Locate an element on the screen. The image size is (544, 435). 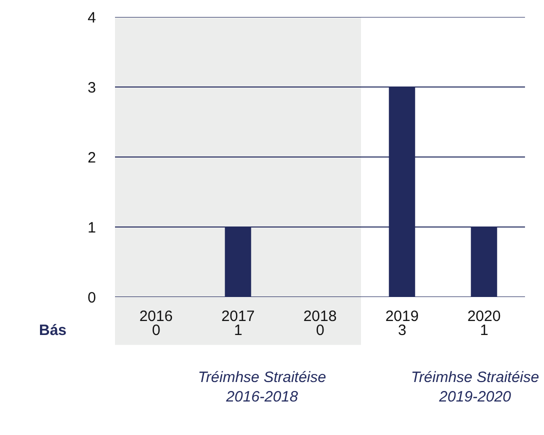
x-tick-label: 2017 is located at coordinates (238, 316).